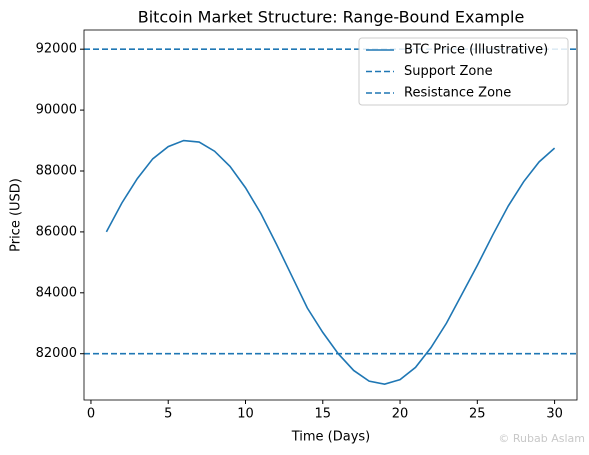  What do you see at coordinates (331, 437) in the screenshot?
I see `x-axis-label: Time (Days)` at bounding box center [331, 437].